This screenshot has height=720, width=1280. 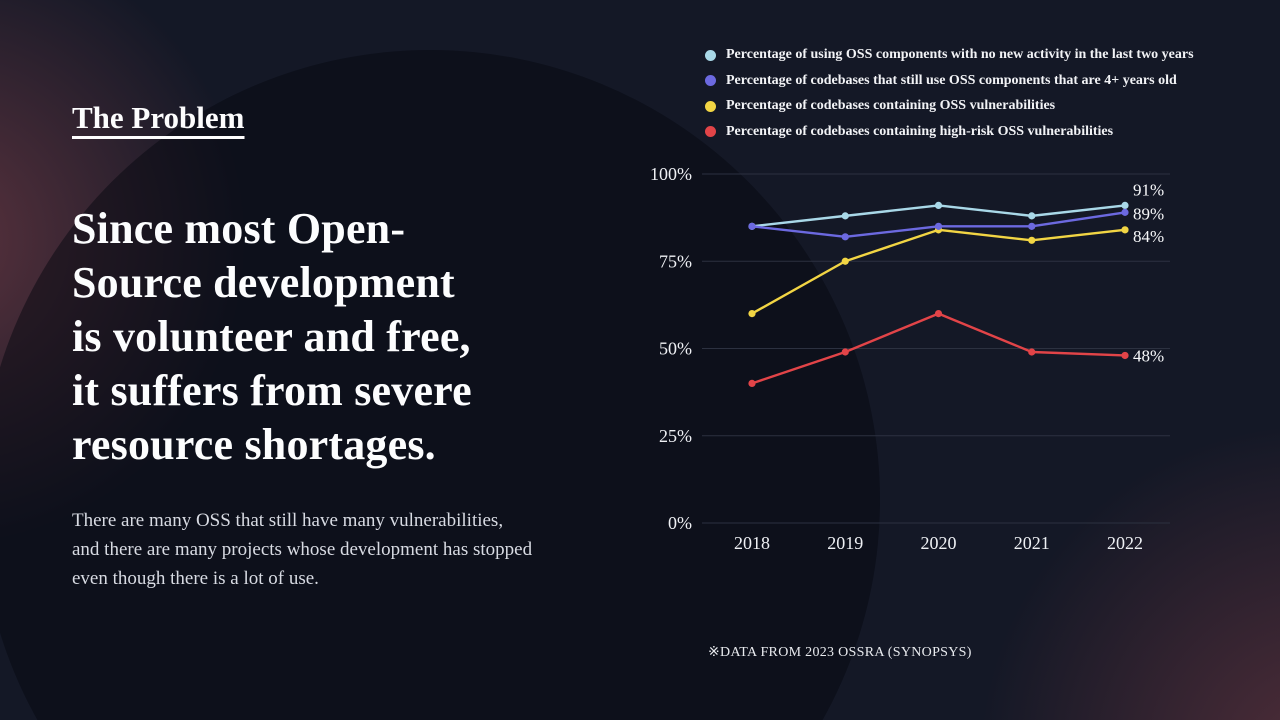 I want to click on paragraph-line: even though there is a lot of use., so click(x=195, y=578).